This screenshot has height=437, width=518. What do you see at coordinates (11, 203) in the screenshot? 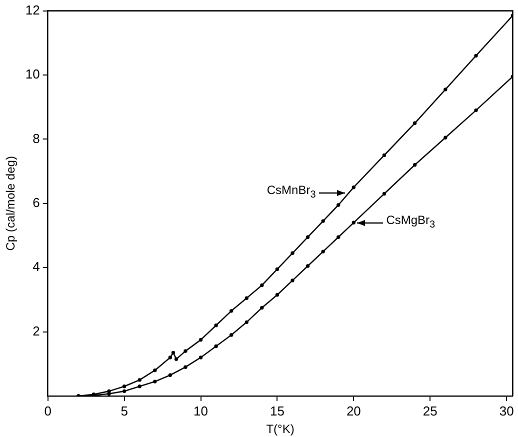
I see `y-axis-title: Cp (cal/mole deg)` at bounding box center [11, 203].